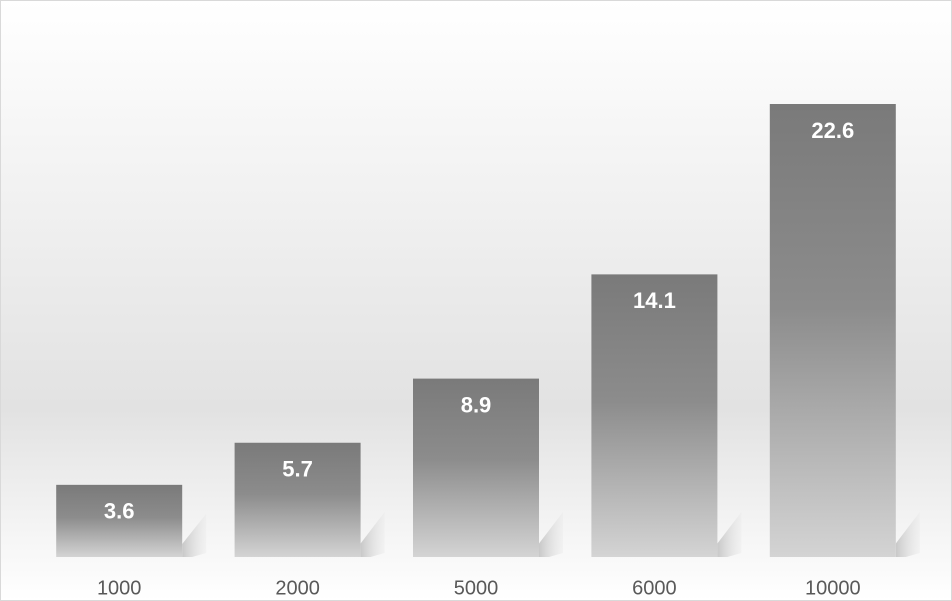 The width and height of the screenshot is (952, 601). What do you see at coordinates (476, 404) in the screenshot?
I see `data-label: 8.9` at bounding box center [476, 404].